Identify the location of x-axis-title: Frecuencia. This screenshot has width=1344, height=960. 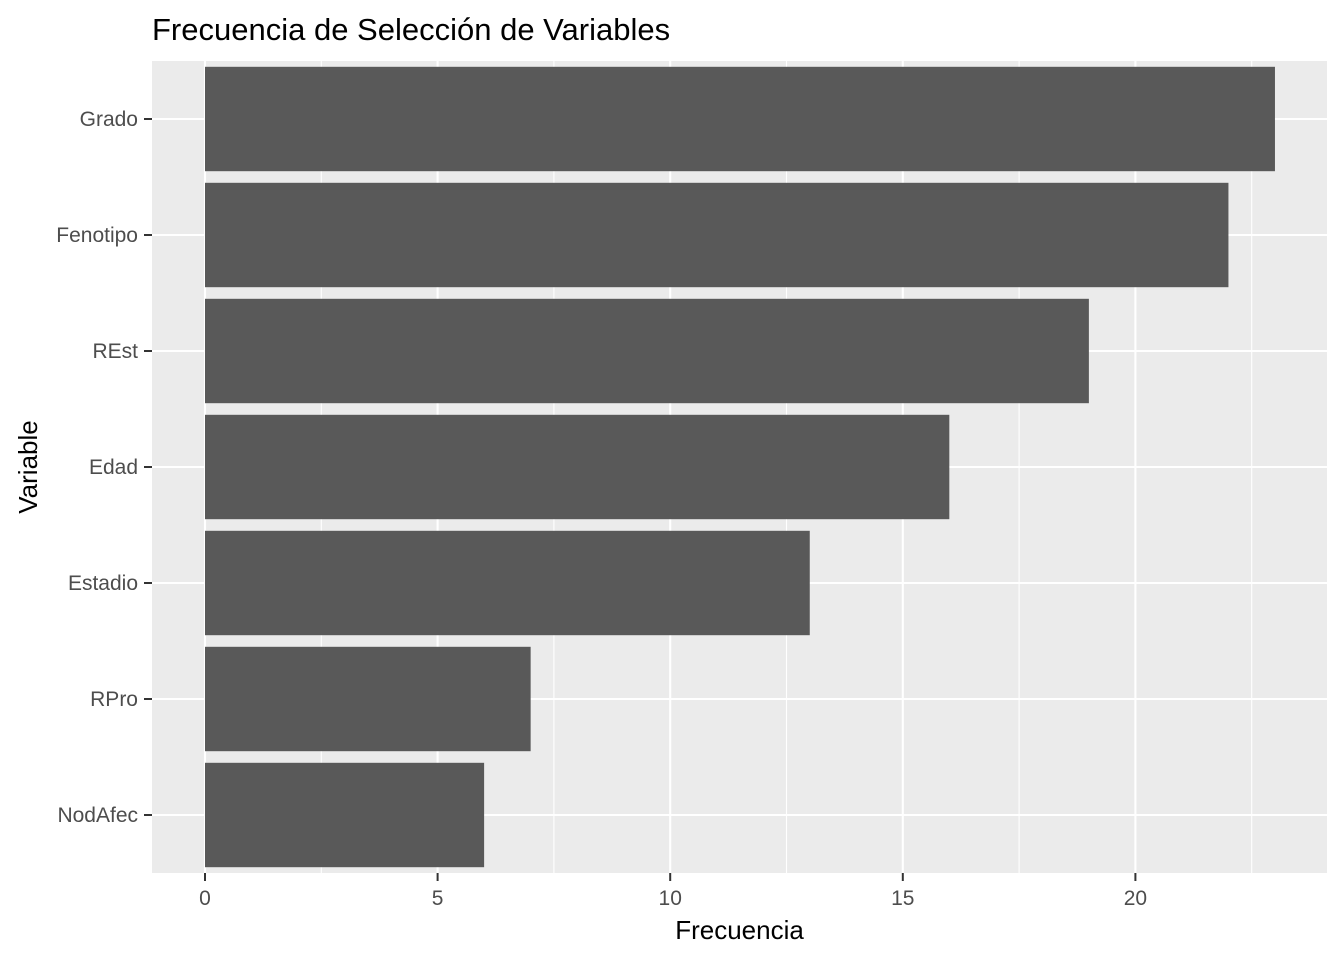
(739, 930).